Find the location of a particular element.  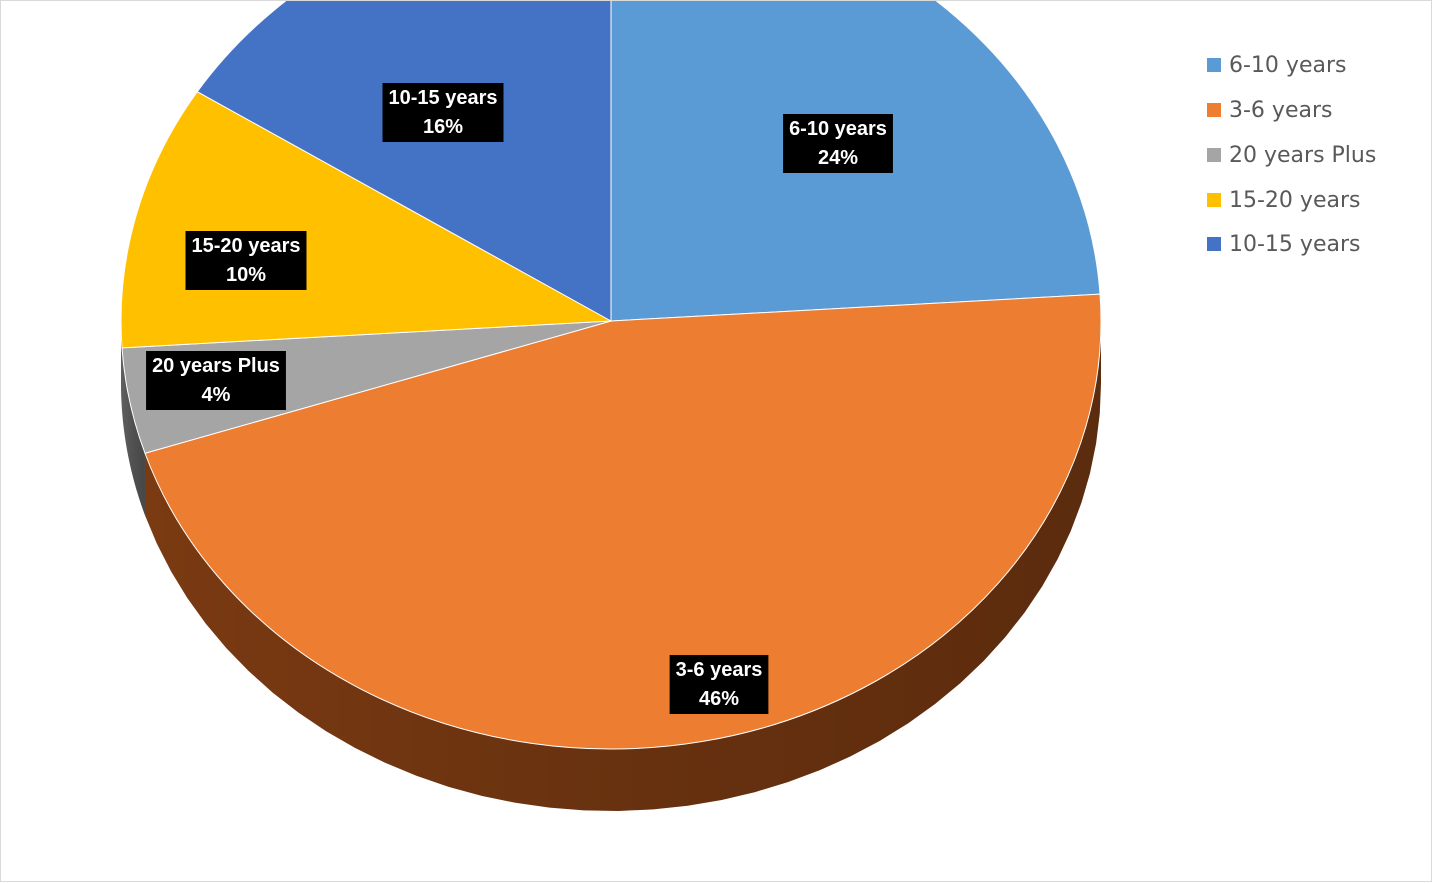

data-label-percent: 10% is located at coordinates (246, 275).